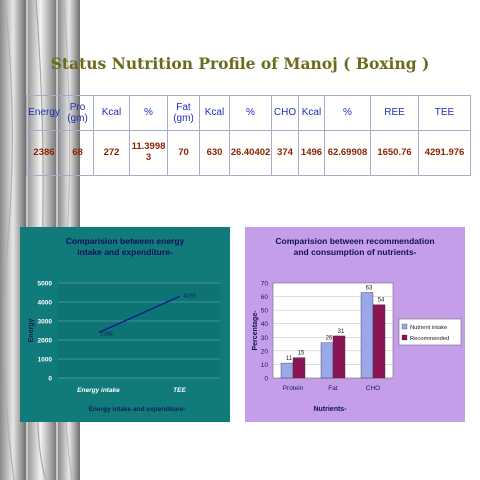 This screenshot has height=480, width=480. Describe the element at coordinates (179, 390) in the screenshot. I see `x-tick-label: TEE` at that location.